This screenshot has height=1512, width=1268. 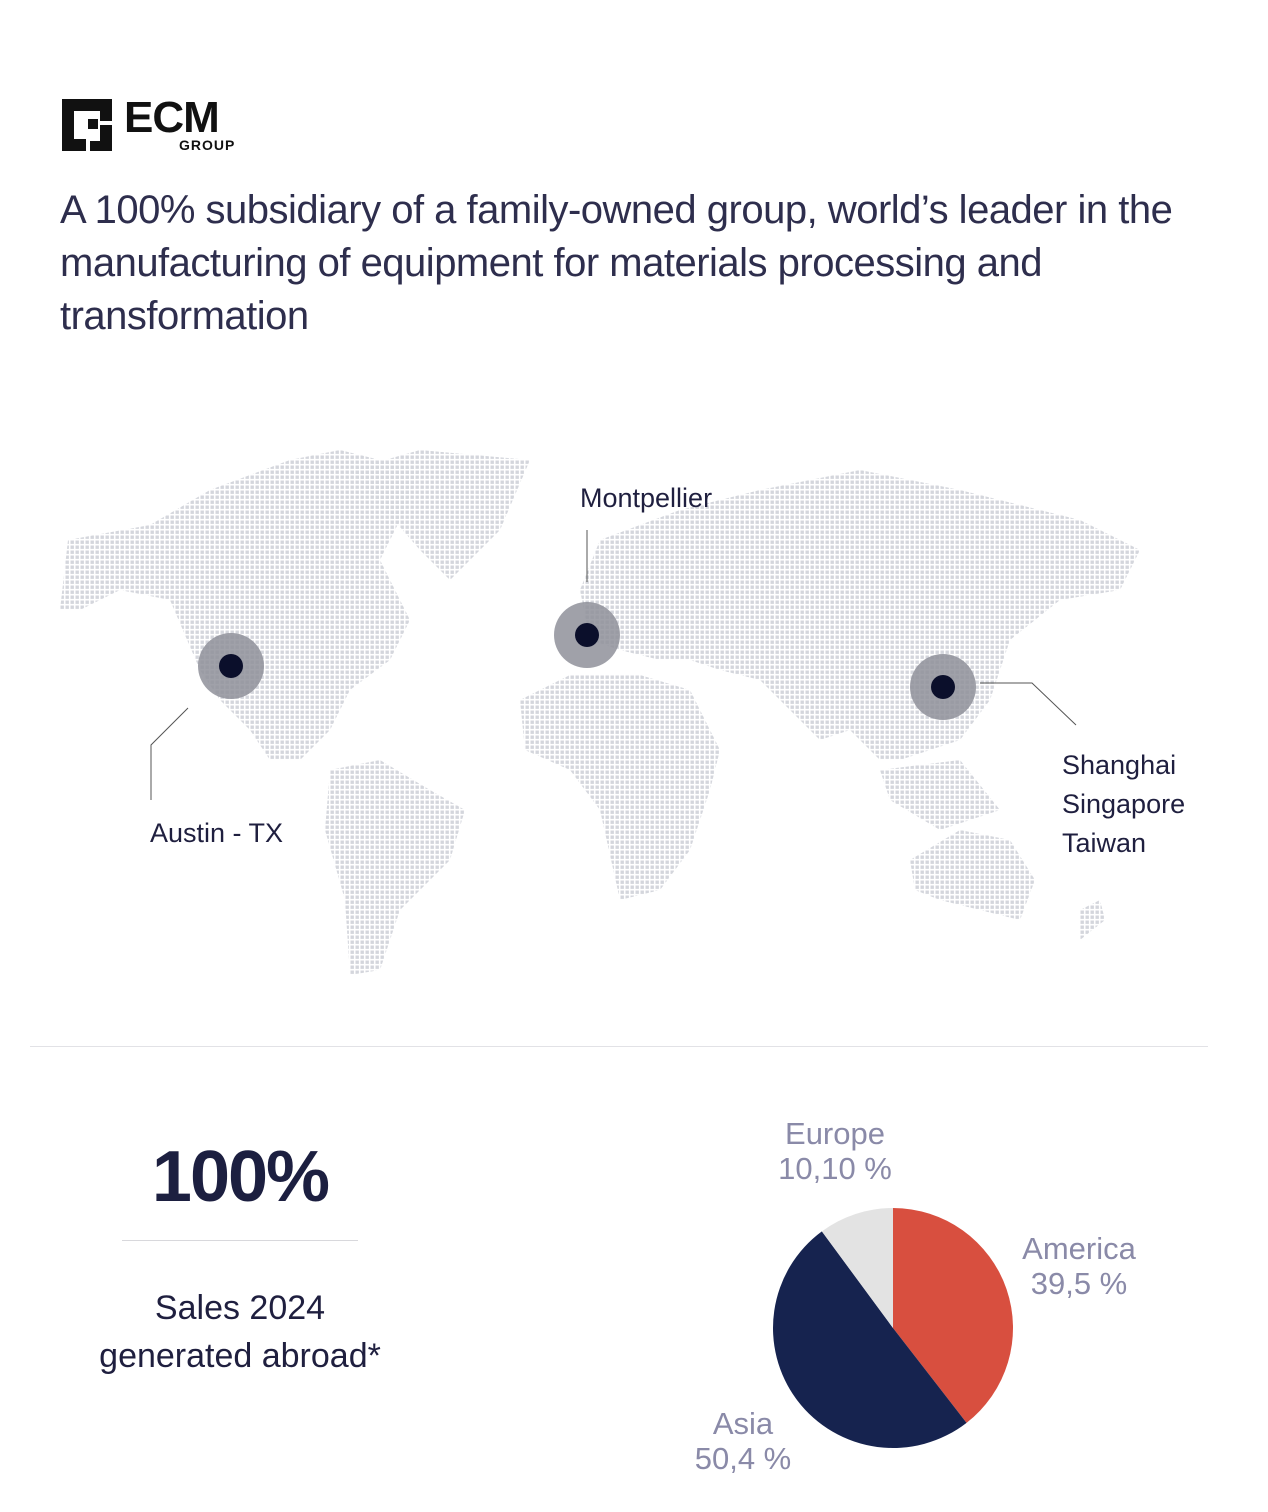 What do you see at coordinates (240, 1177) in the screenshot?
I see `stat-value: 100%` at bounding box center [240, 1177].